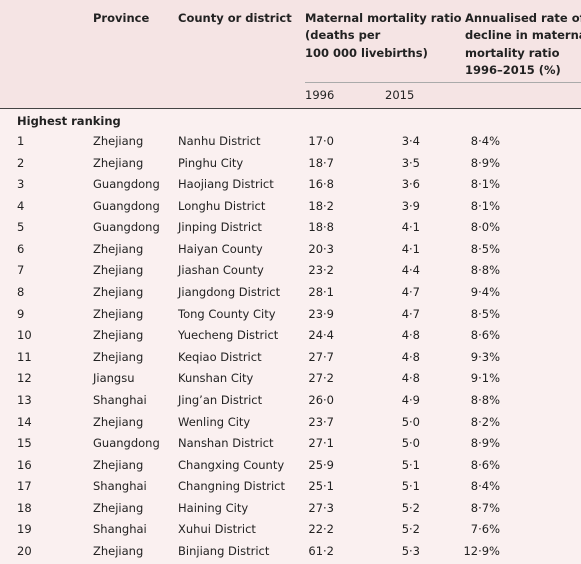 This screenshot has width=581, height=564. What do you see at coordinates (24, 399) in the screenshot?
I see `table-cell: 13` at bounding box center [24, 399].